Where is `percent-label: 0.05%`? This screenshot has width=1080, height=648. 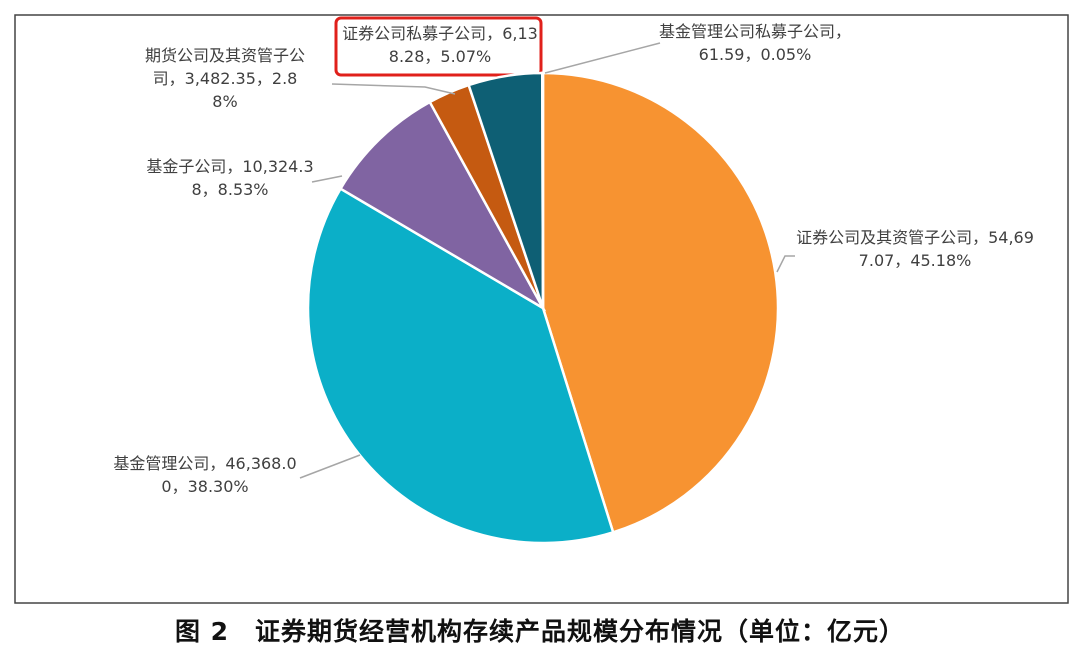 percent-label: 0.05% is located at coordinates (786, 54).